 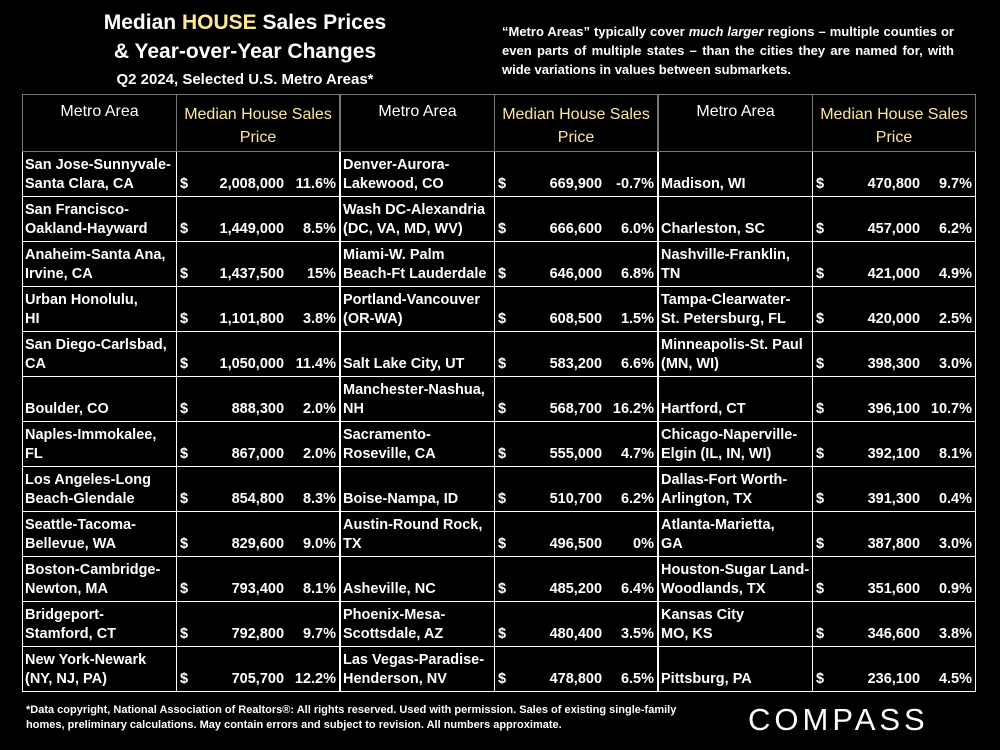 I want to click on table-row: Kansas City MO, KS $346,600 3.8%, so click(x=817, y=624).